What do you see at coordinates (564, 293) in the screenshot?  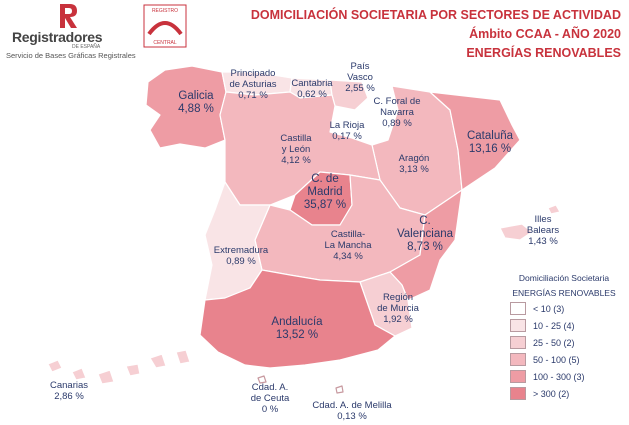 I see `legend-subtitle: ENERGÍAS RENOVABLES` at bounding box center [564, 293].